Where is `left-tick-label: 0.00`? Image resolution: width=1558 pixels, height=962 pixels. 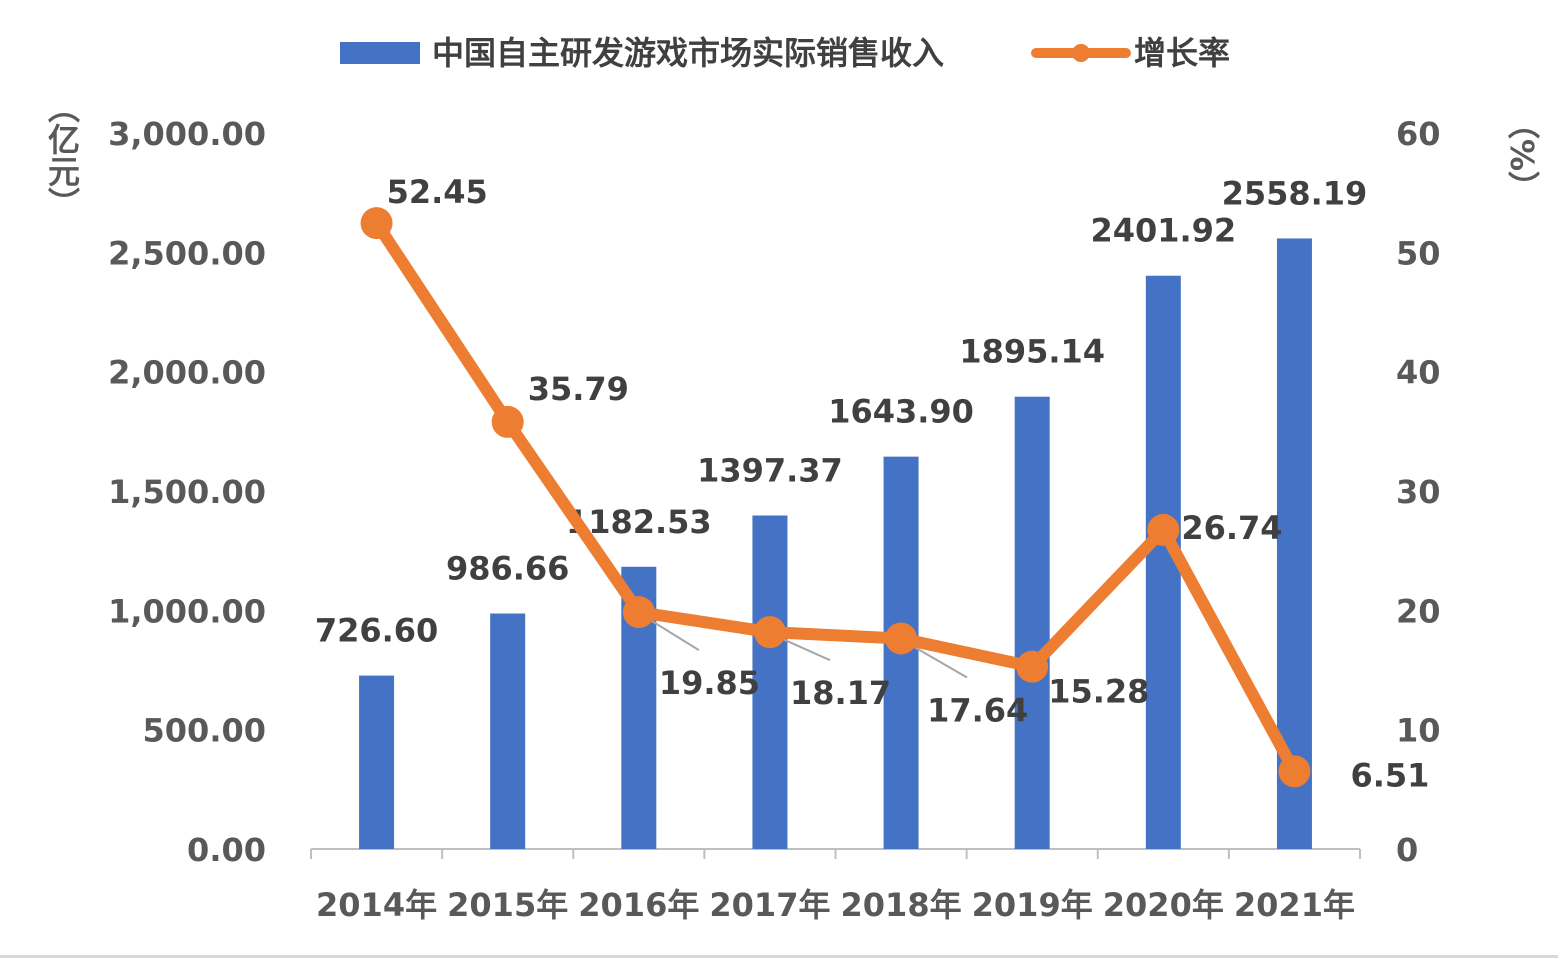
left-tick-label: 0.00 is located at coordinates (226, 850).